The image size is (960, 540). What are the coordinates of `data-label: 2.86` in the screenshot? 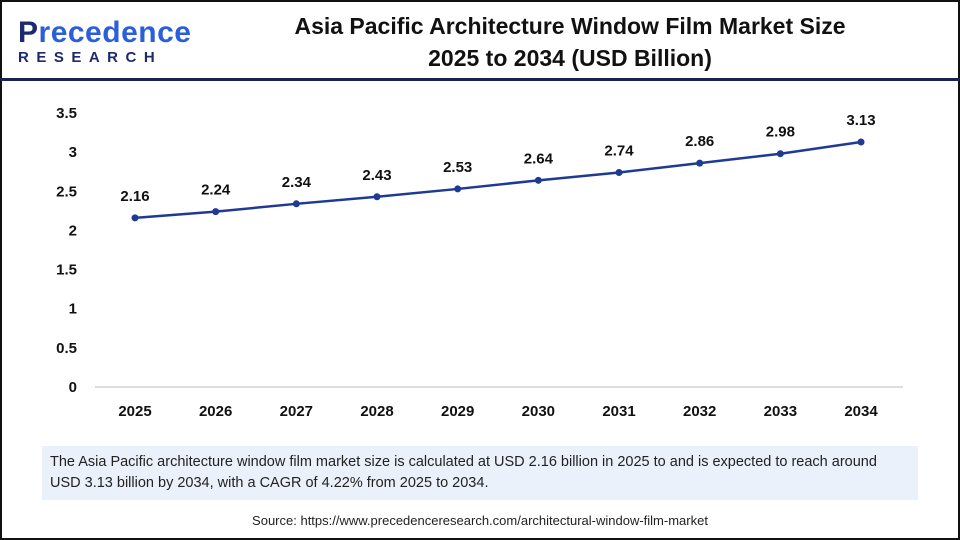 It's located at (699, 141).